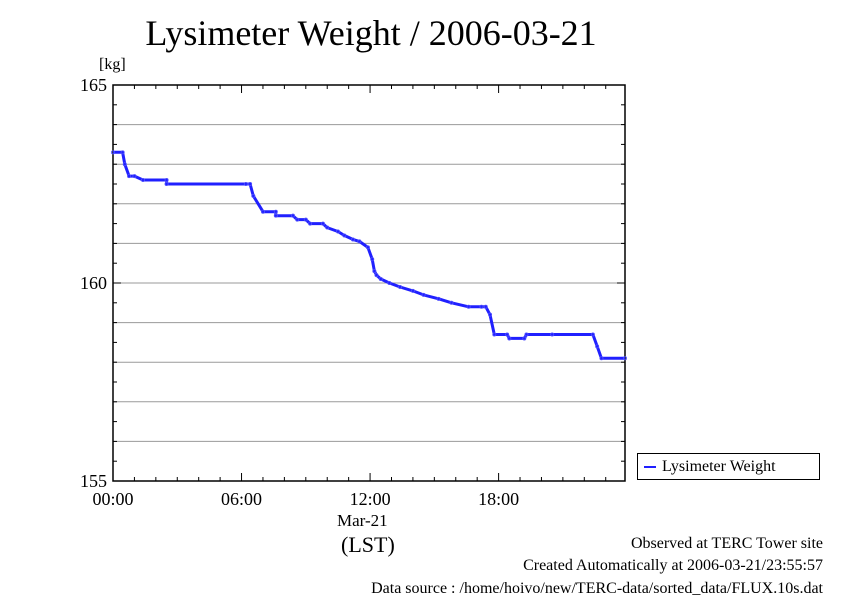 The image size is (842, 598). I want to click on footer-observed-site: Observed at TERC Tower site, so click(726, 543).